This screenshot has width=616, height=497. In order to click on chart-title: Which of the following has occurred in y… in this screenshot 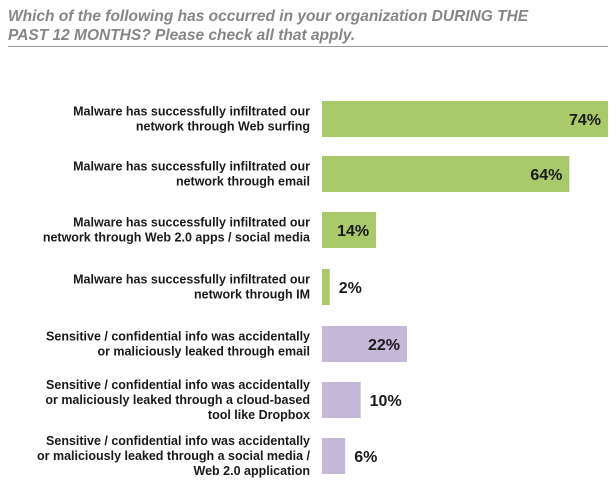, I will do `click(308, 27)`.